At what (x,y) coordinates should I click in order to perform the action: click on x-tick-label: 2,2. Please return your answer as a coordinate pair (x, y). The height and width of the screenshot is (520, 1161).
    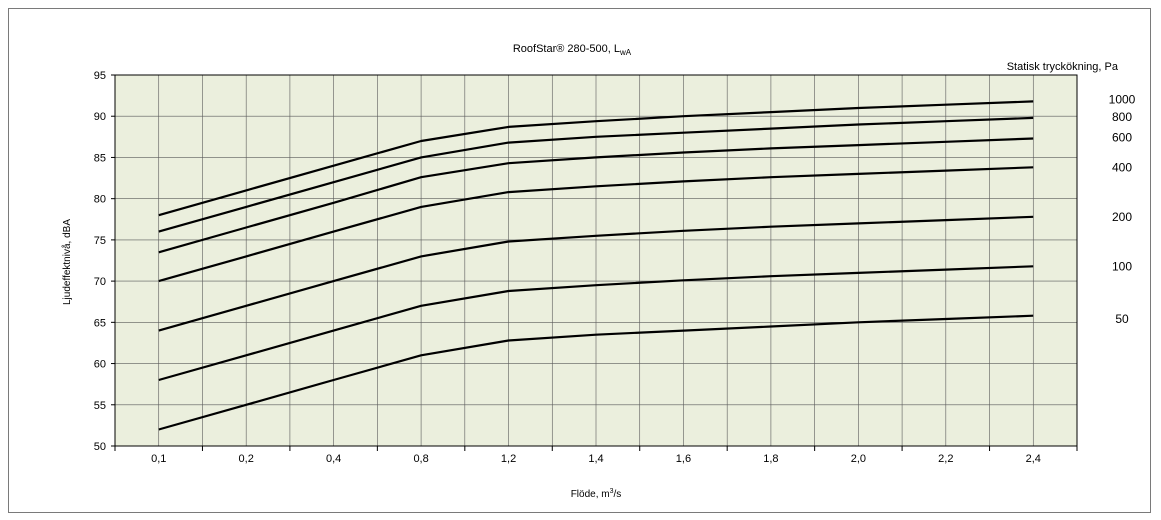
    Looking at the image, I should click on (945, 459).